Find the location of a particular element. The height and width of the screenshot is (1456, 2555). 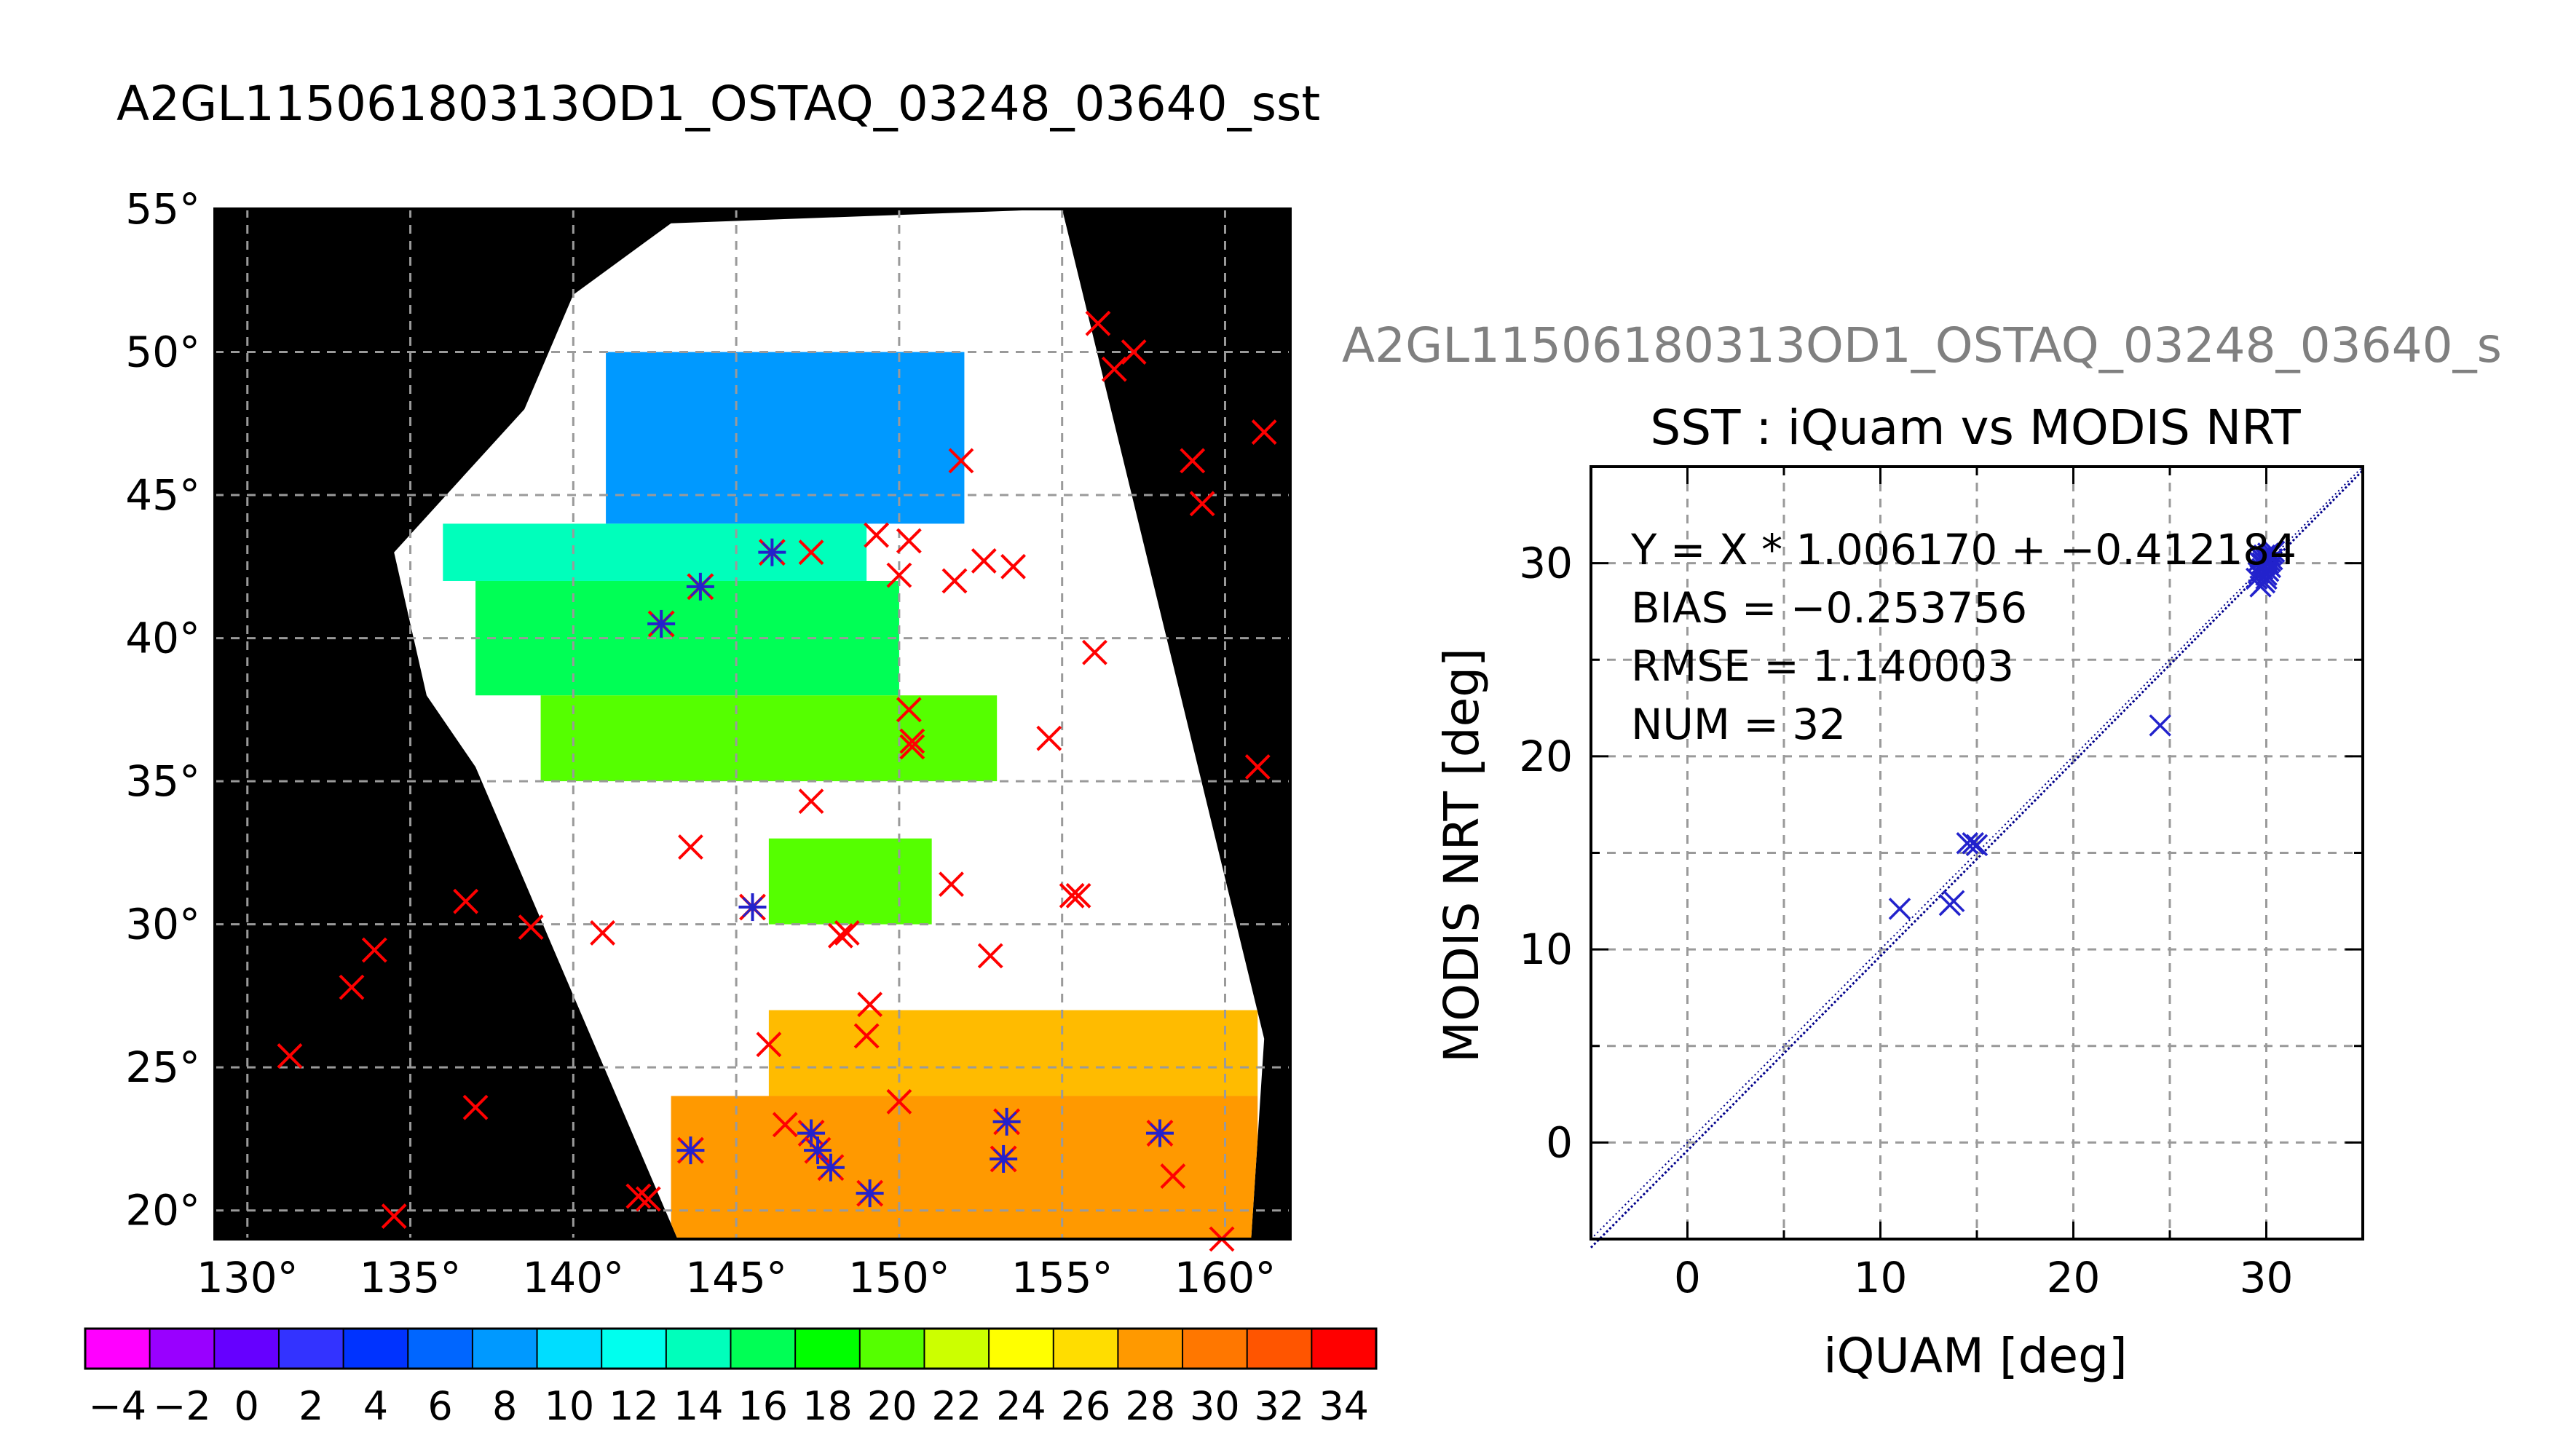

map-title: A2GL11506180313OD1_OSTAQ_03248_03640_sst is located at coordinates (718, 104).